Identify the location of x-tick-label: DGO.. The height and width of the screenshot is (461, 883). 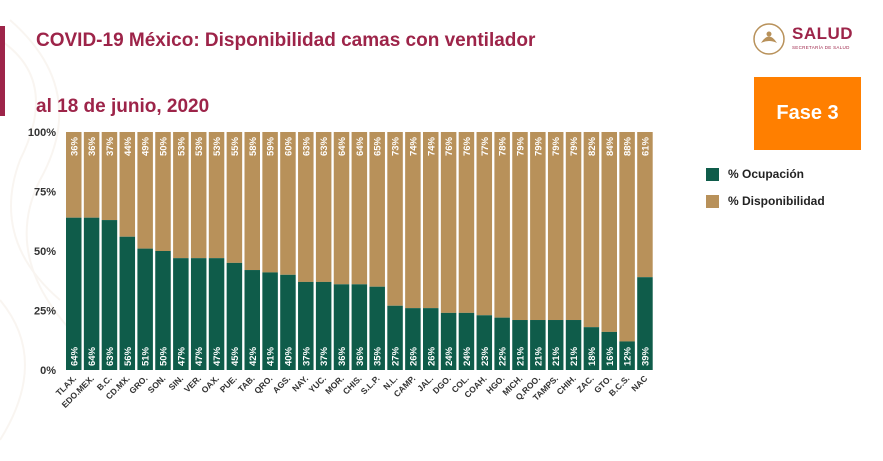
(442, 384).